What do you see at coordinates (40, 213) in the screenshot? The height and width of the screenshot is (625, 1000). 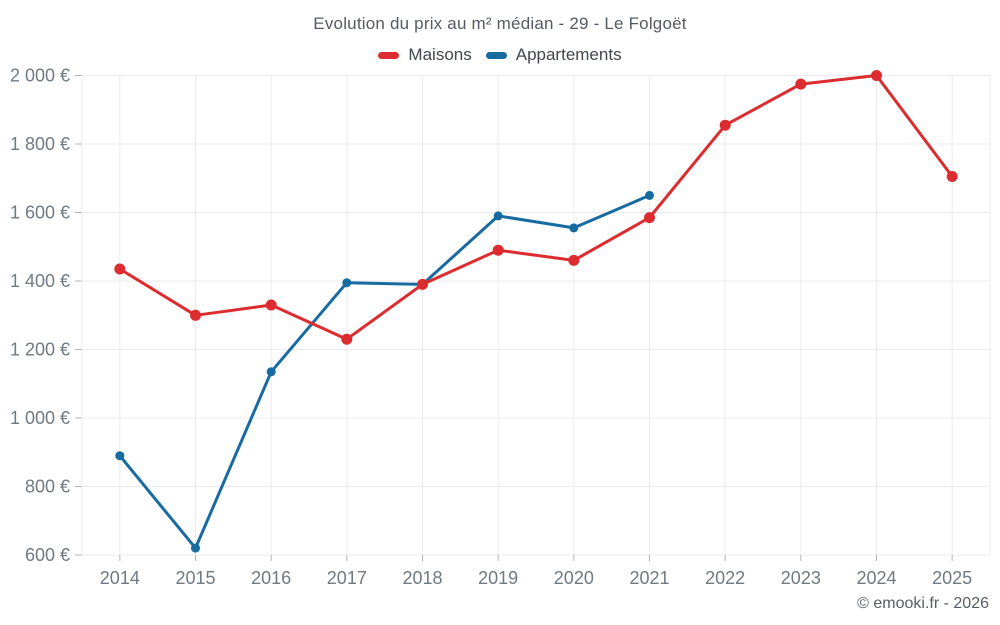 I see `y-tick-label: 1 600 €` at bounding box center [40, 213].